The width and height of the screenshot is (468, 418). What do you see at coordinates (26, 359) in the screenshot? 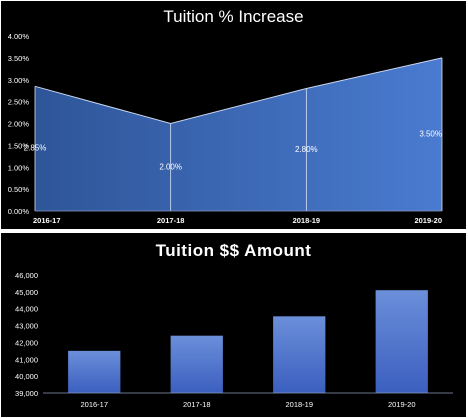
I see `y-tick-label: 41,000` at bounding box center [26, 359].